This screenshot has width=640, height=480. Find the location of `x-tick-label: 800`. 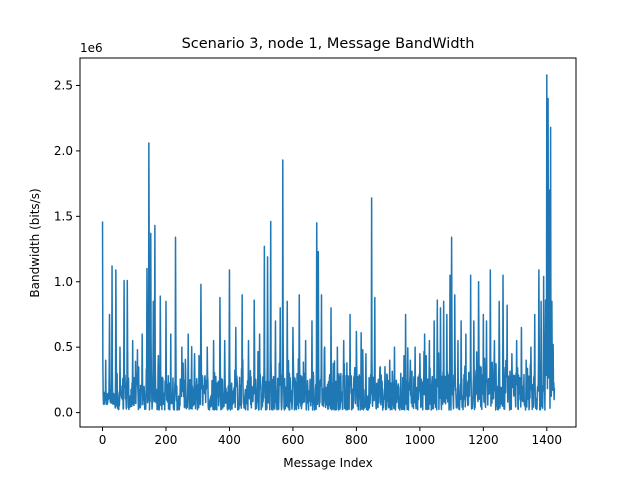

x-tick-label: 800 is located at coordinates (356, 440).